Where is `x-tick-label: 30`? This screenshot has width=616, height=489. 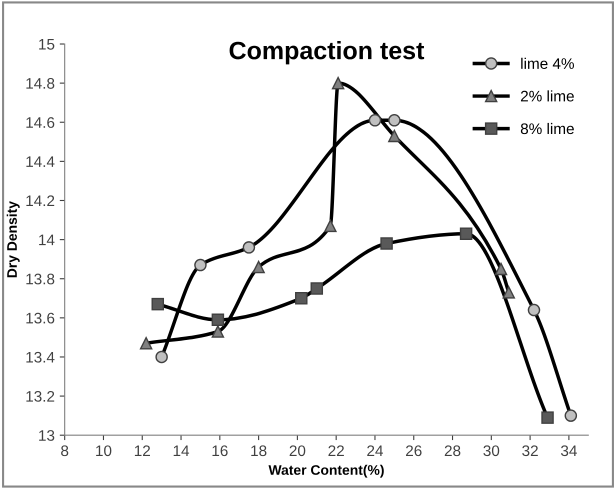
x-tick-label: 30 is located at coordinates (491, 450).